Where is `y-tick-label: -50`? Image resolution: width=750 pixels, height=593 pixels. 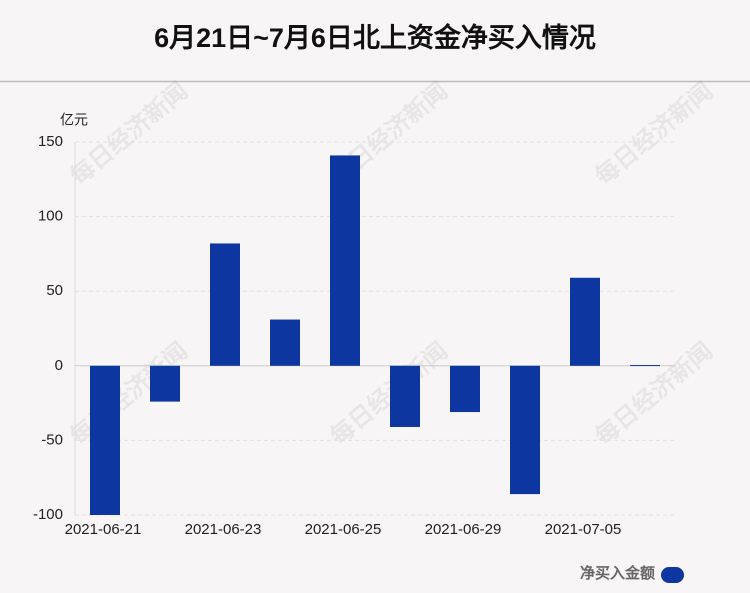 y-tick-label: -50 is located at coordinates (52, 439).